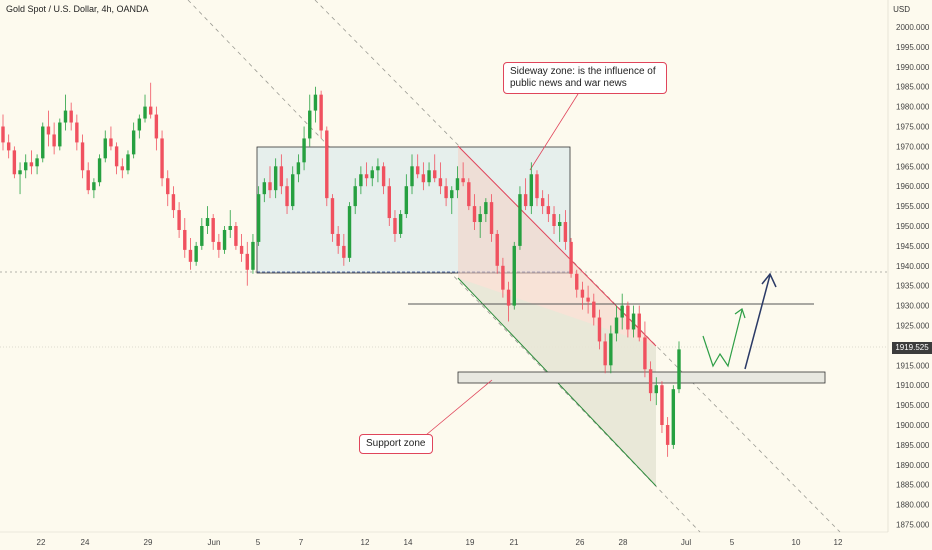  Describe the element at coordinates (722, 338) in the screenshot. I see `projection-path-green` at that location.